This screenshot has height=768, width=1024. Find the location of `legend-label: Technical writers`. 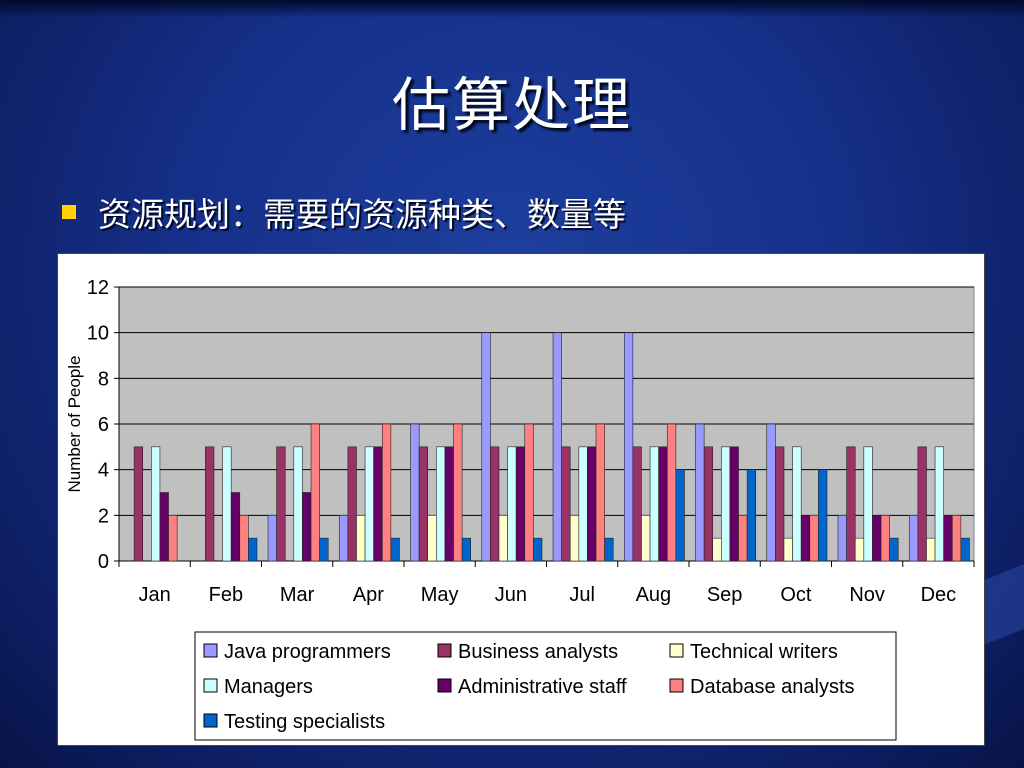

legend-label: Technical writers is located at coordinates (764, 652).